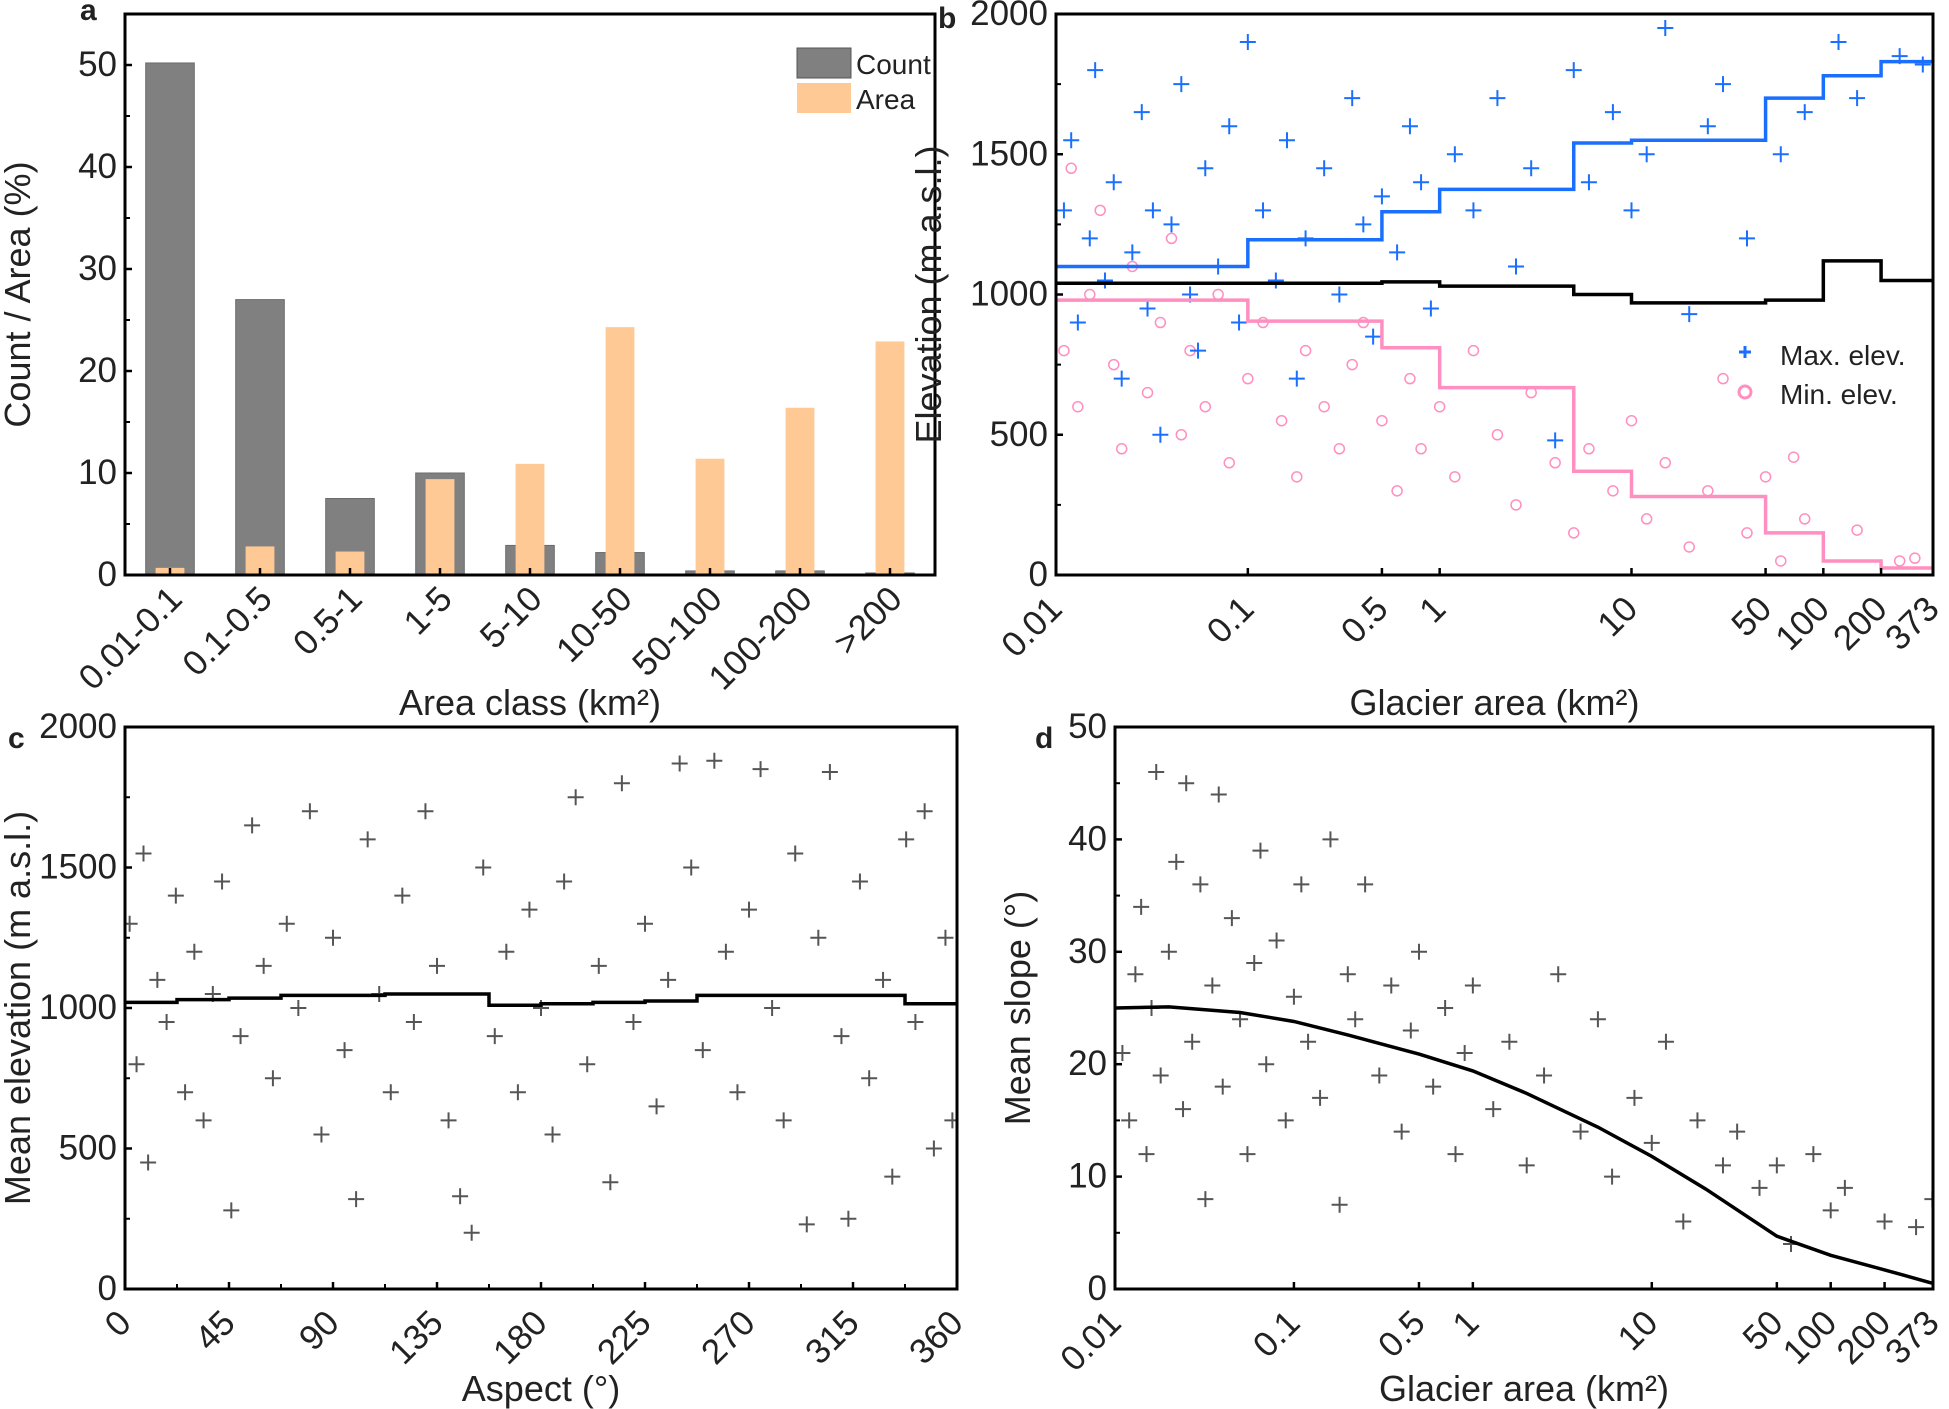 The image size is (1949, 1409). What do you see at coordinates (1617, 616) in the screenshot?
I see `x-tick-label: 10` at bounding box center [1617, 616].